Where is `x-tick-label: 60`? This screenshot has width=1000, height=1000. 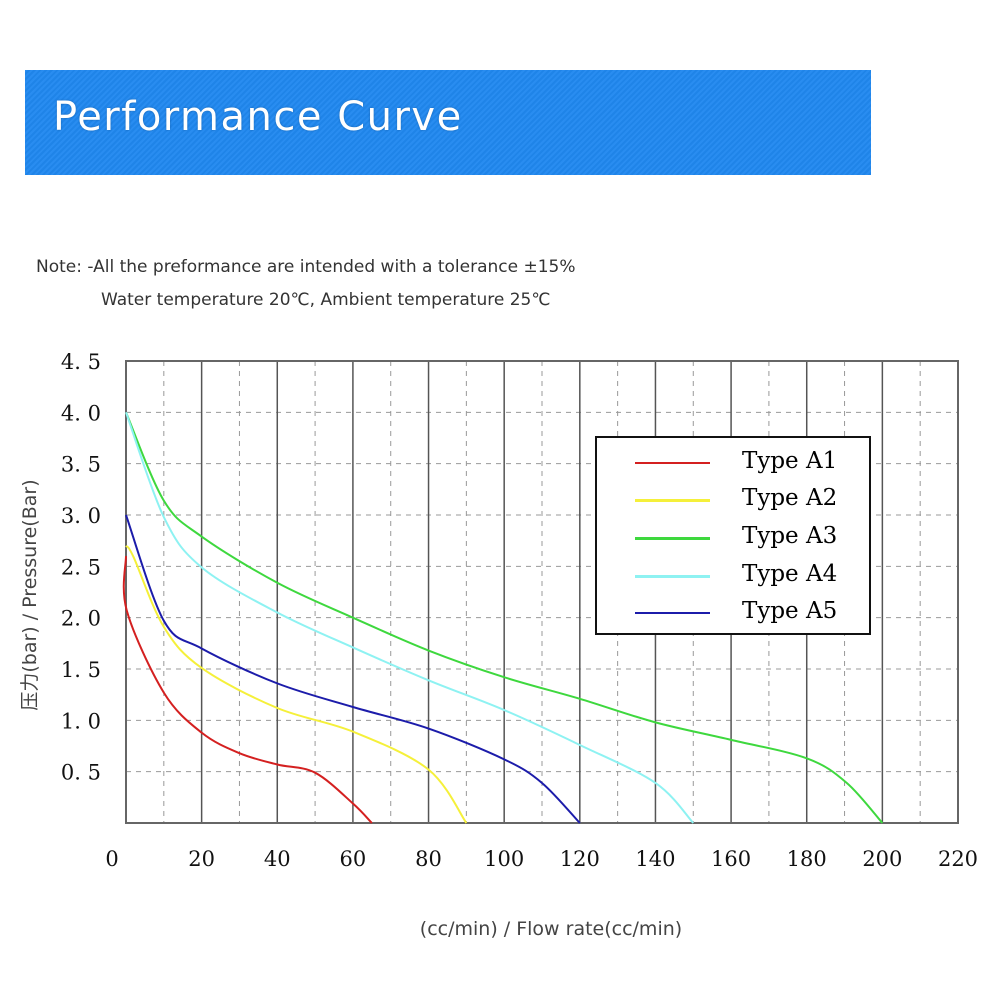 x-tick-label: 60 is located at coordinates (353, 859).